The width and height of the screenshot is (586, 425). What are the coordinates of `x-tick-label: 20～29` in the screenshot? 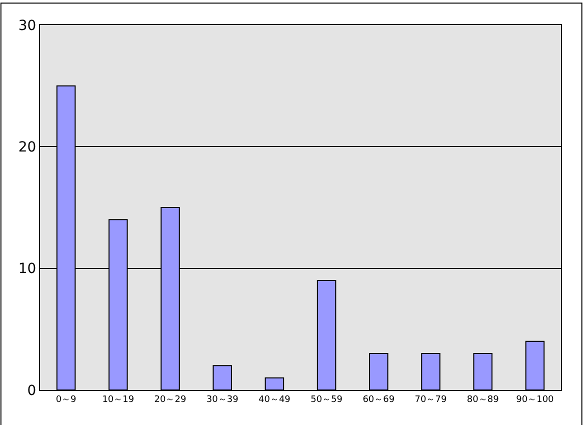 It's located at (170, 399).